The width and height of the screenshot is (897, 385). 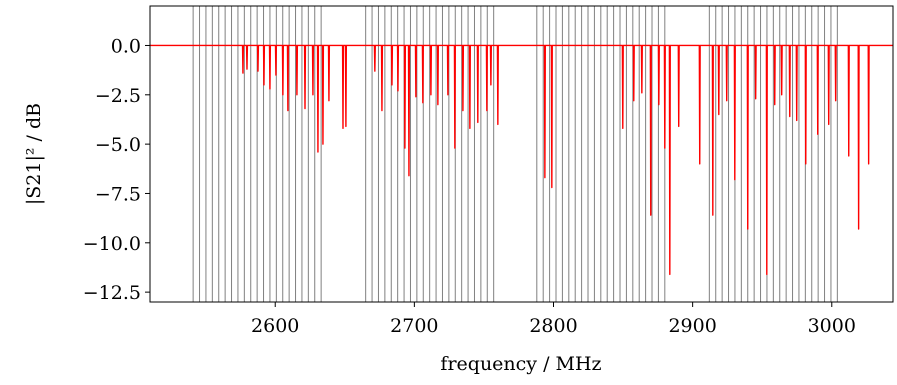 What do you see at coordinates (112, 244) in the screenshot?
I see `y-tick-label: −10.0` at bounding box center [112, 244].